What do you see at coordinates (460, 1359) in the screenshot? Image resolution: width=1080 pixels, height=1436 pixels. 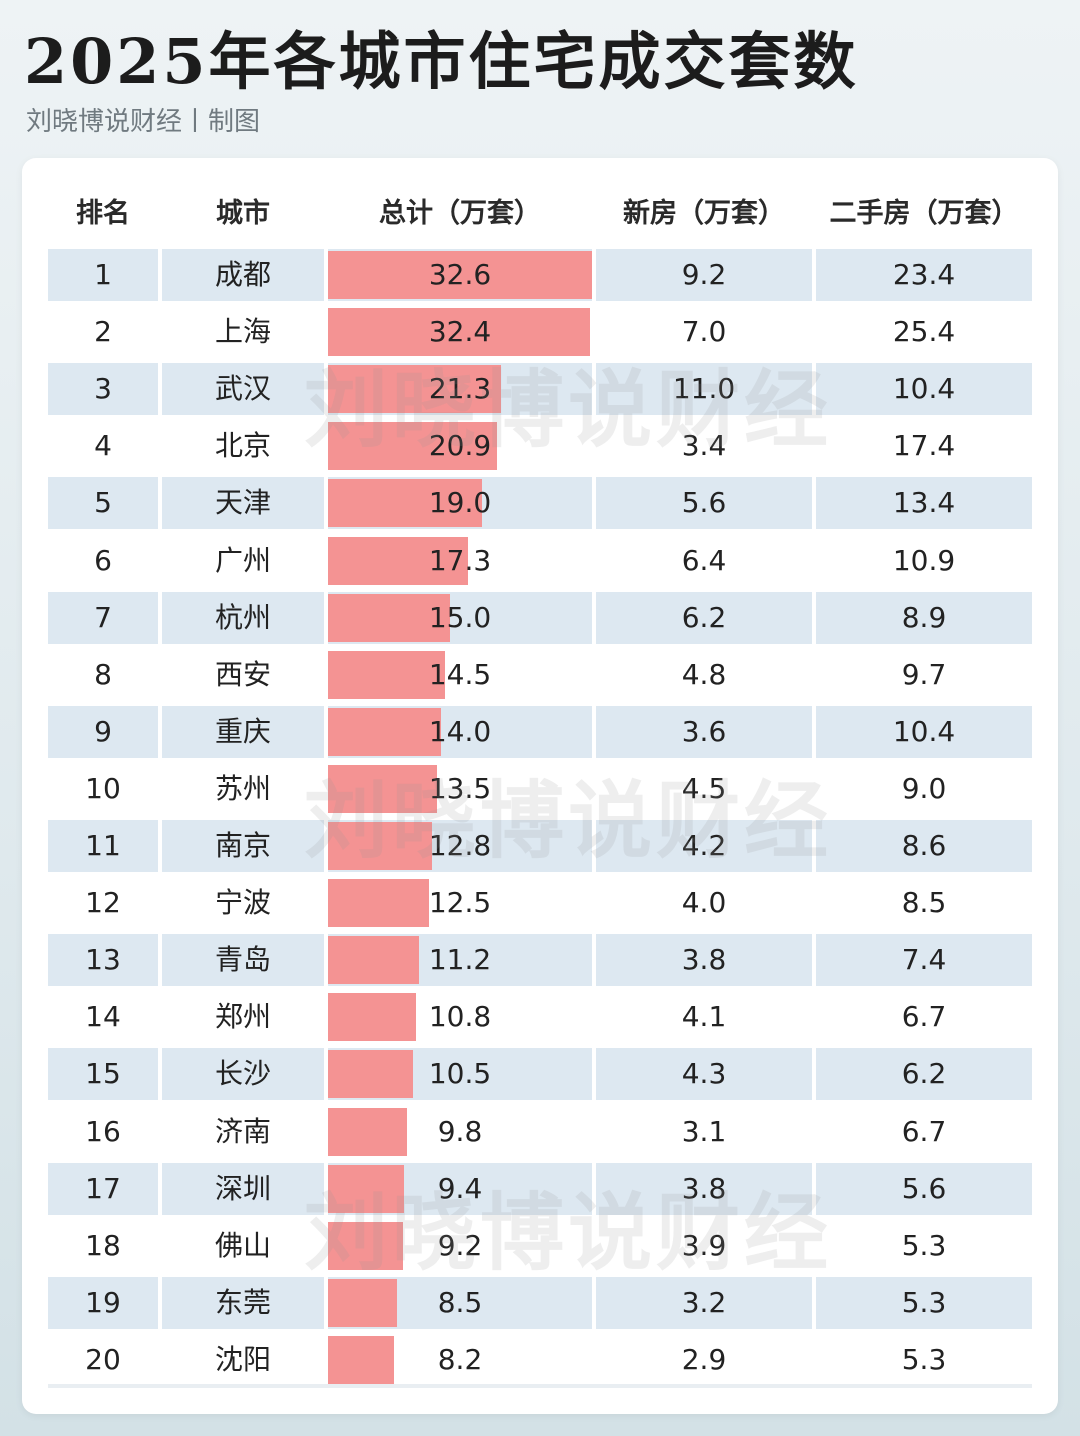 I see `total-cell: 8.2` at bounding box center [460, 1359].